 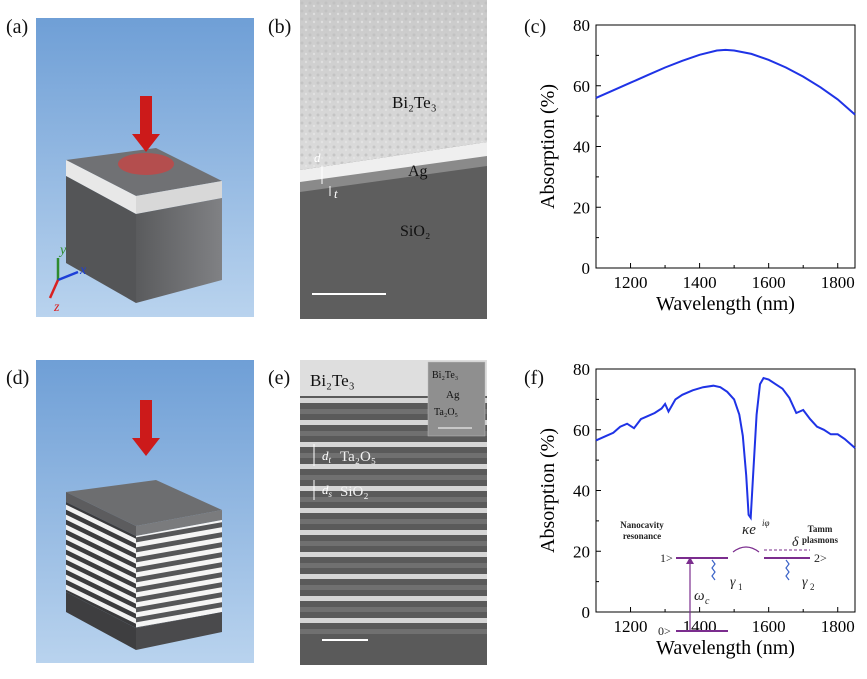 I want to click on label-d: d, so click(x=317, y=157).